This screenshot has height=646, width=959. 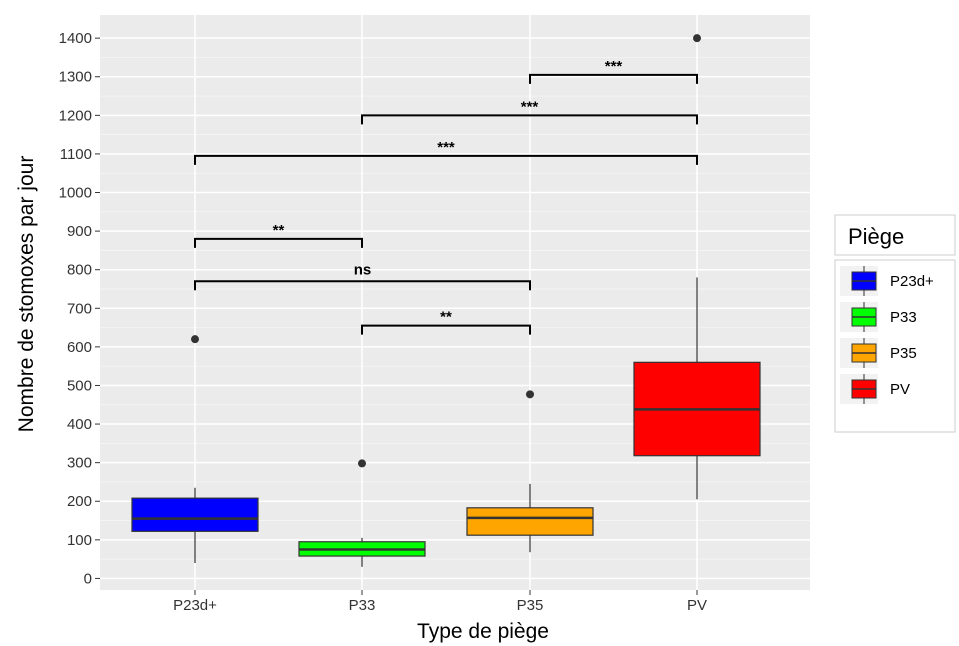 I want to click on comparison-P23d+-P33: **, so click(x=278, y=235).